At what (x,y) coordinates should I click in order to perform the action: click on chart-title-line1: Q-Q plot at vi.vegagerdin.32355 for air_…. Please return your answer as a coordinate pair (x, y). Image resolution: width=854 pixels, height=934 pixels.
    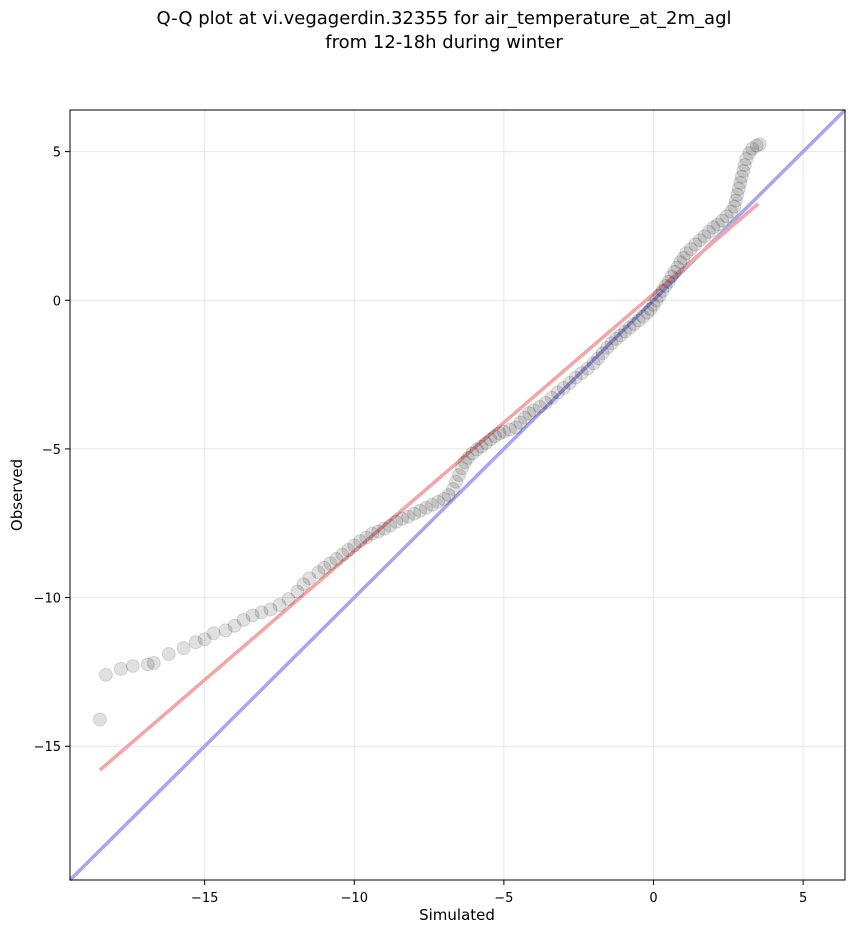
    Looking at the image, I should click on (444, 18).